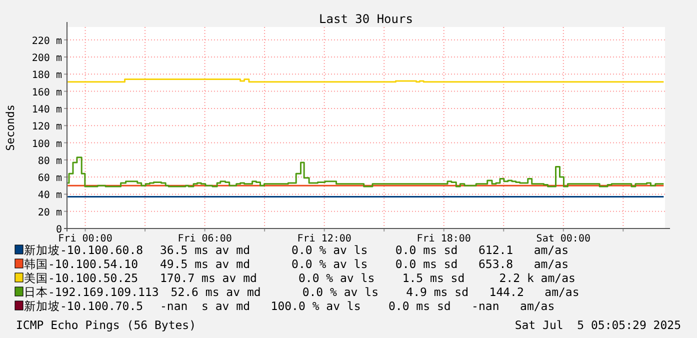 The width and height of the screenshot is (697, 338). Describe the element at coordinates (47, 127) in the screenshot. I see `y-tick-label: 120 m` at that location.